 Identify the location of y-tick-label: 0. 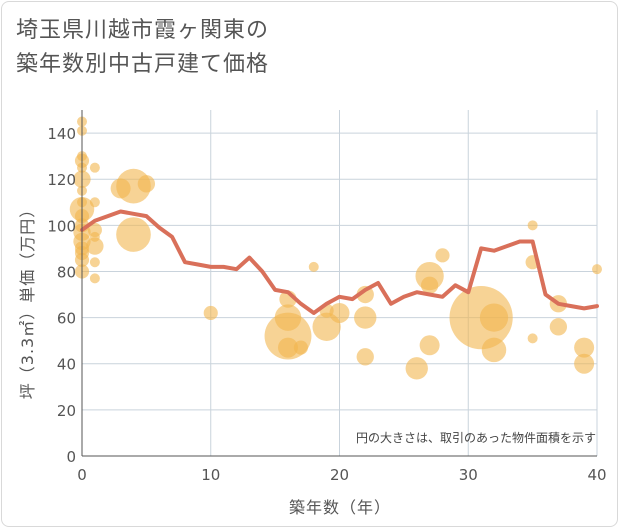
(71, 457).